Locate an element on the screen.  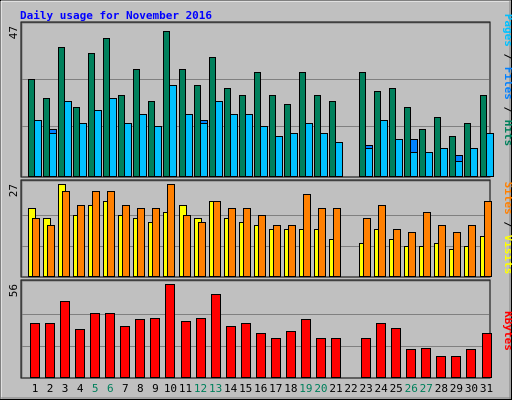
day-label-19: 19 is located at coordinates (305, 388).